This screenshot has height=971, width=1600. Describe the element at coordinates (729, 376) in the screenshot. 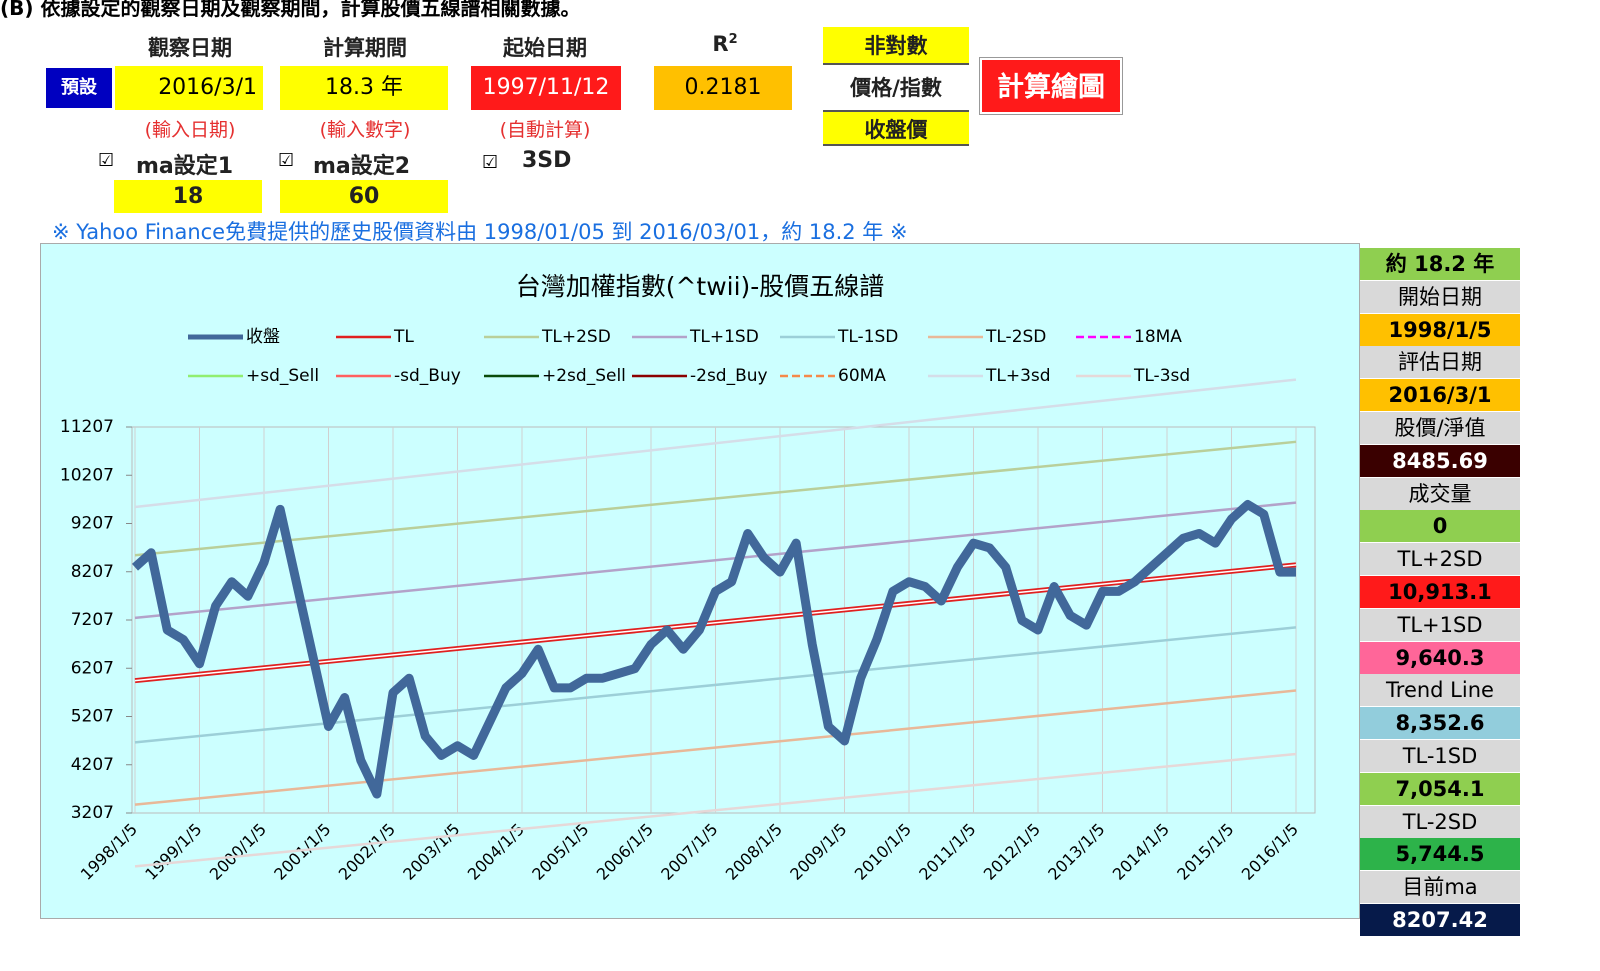

I see `legend-label: -2sd_Buy` at that location.